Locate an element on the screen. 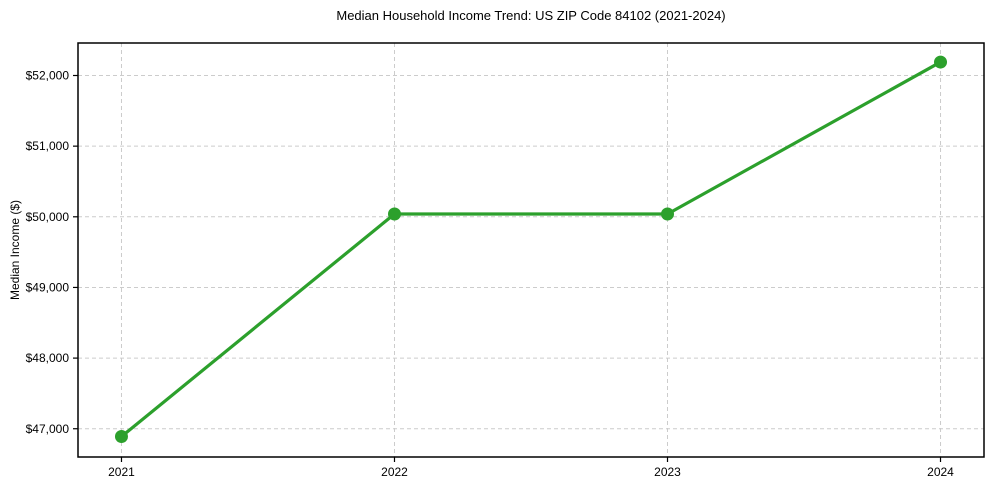 The width and height of the screenshot is (989, 490). y-tick-label: $50,000 is located at coordinates (48, 217).